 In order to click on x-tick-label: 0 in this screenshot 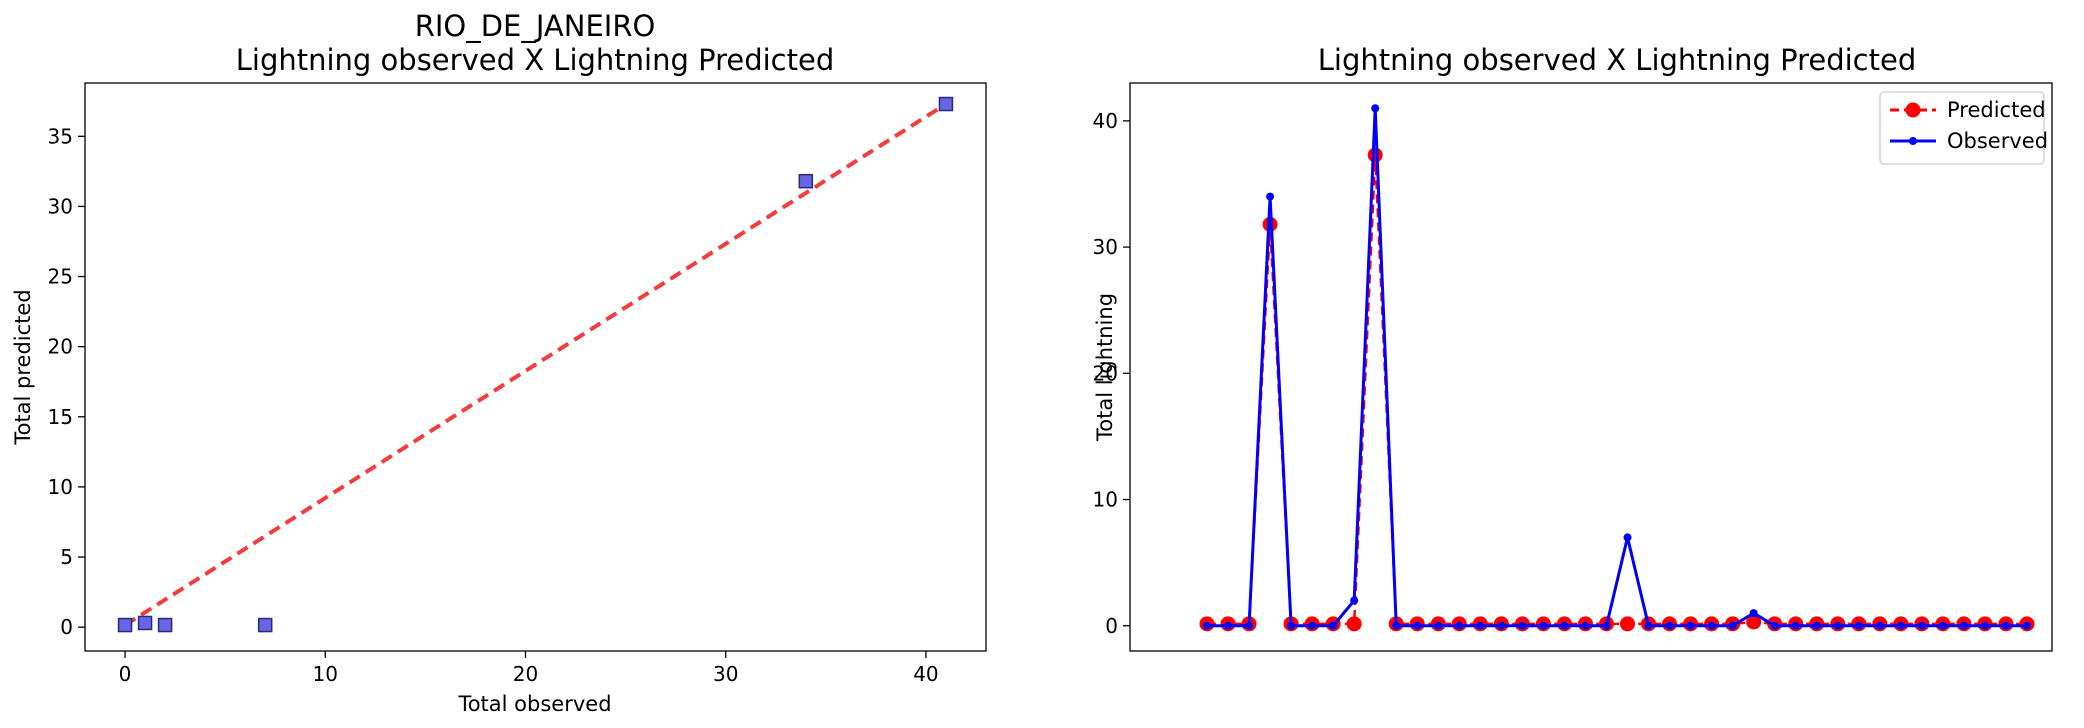, I will do `click(125, 674)`.